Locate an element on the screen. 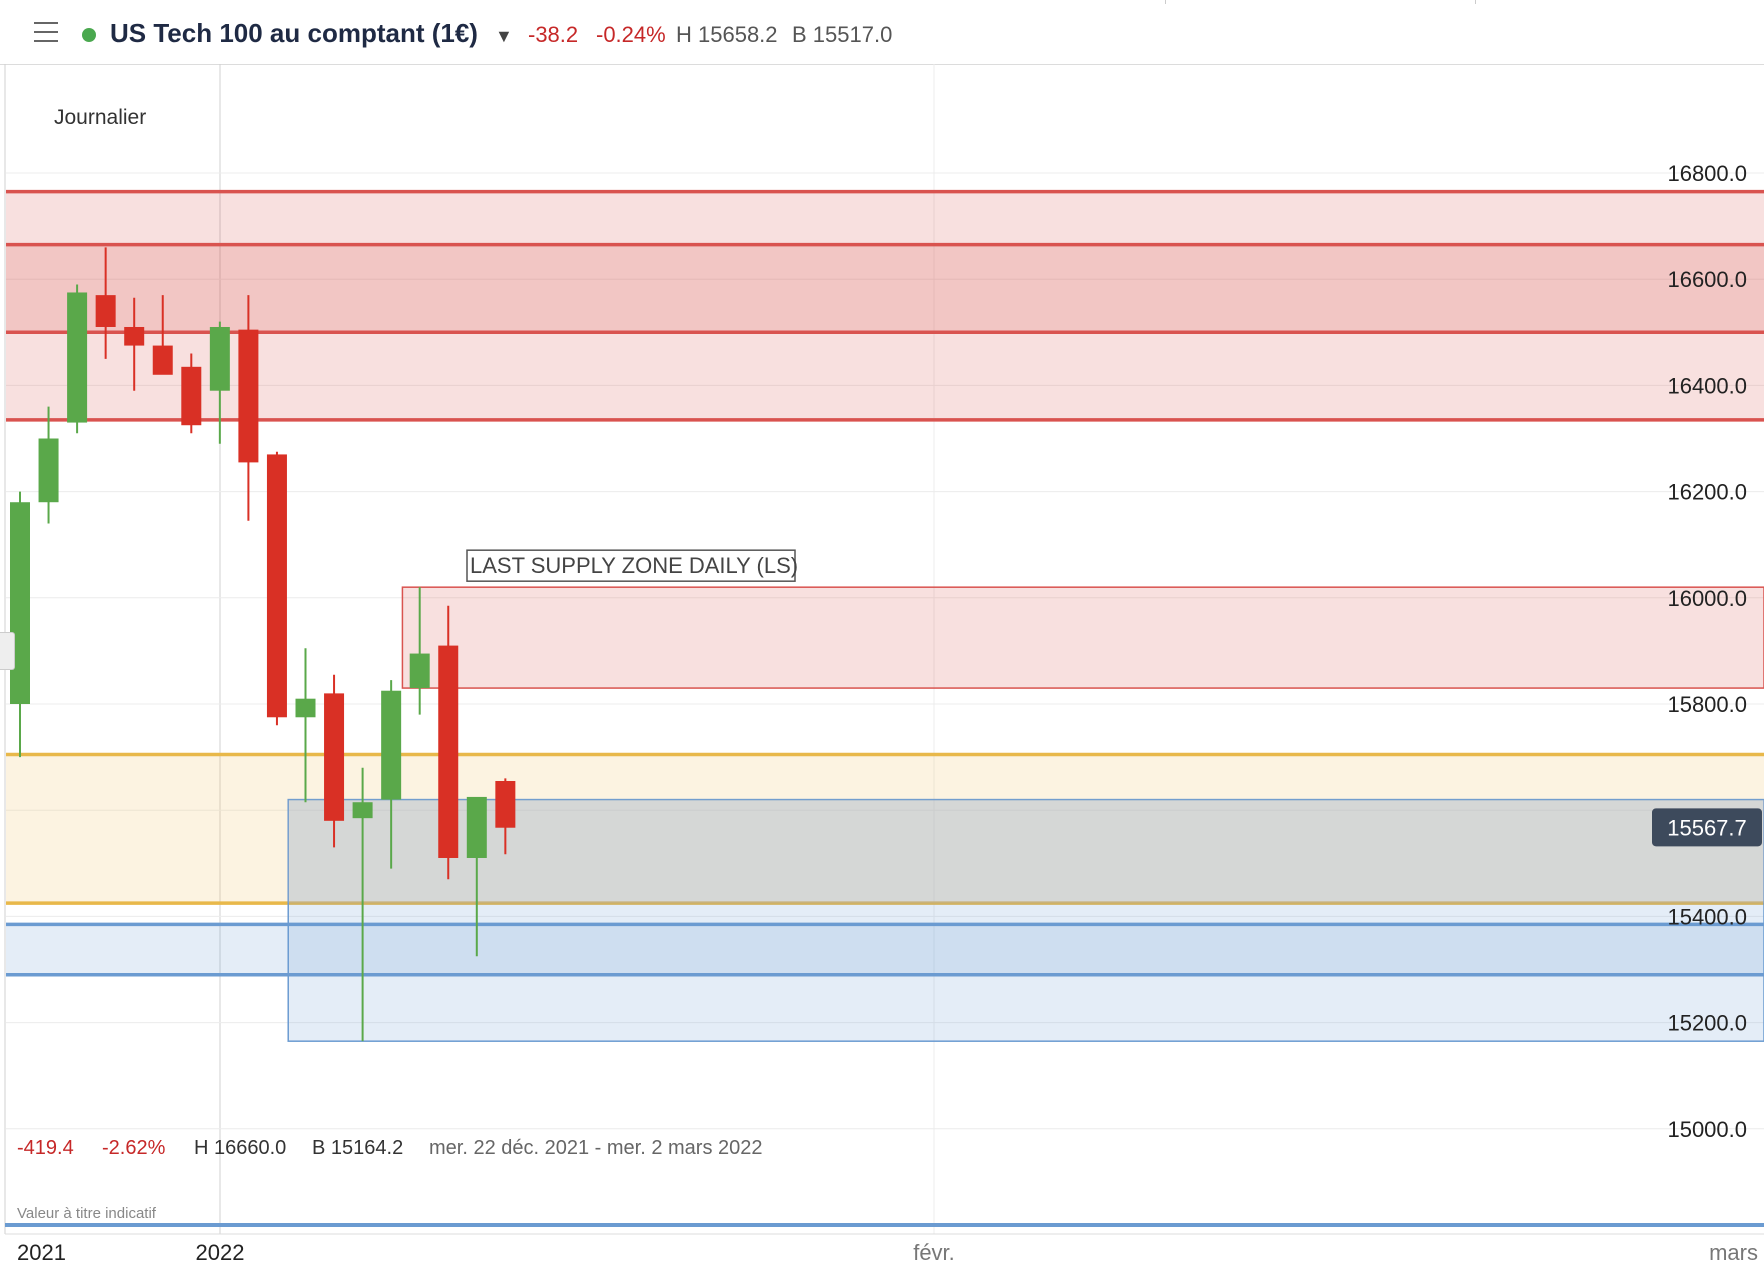  summary-high: H 16660.0 is located at coordinates (240, 1148).